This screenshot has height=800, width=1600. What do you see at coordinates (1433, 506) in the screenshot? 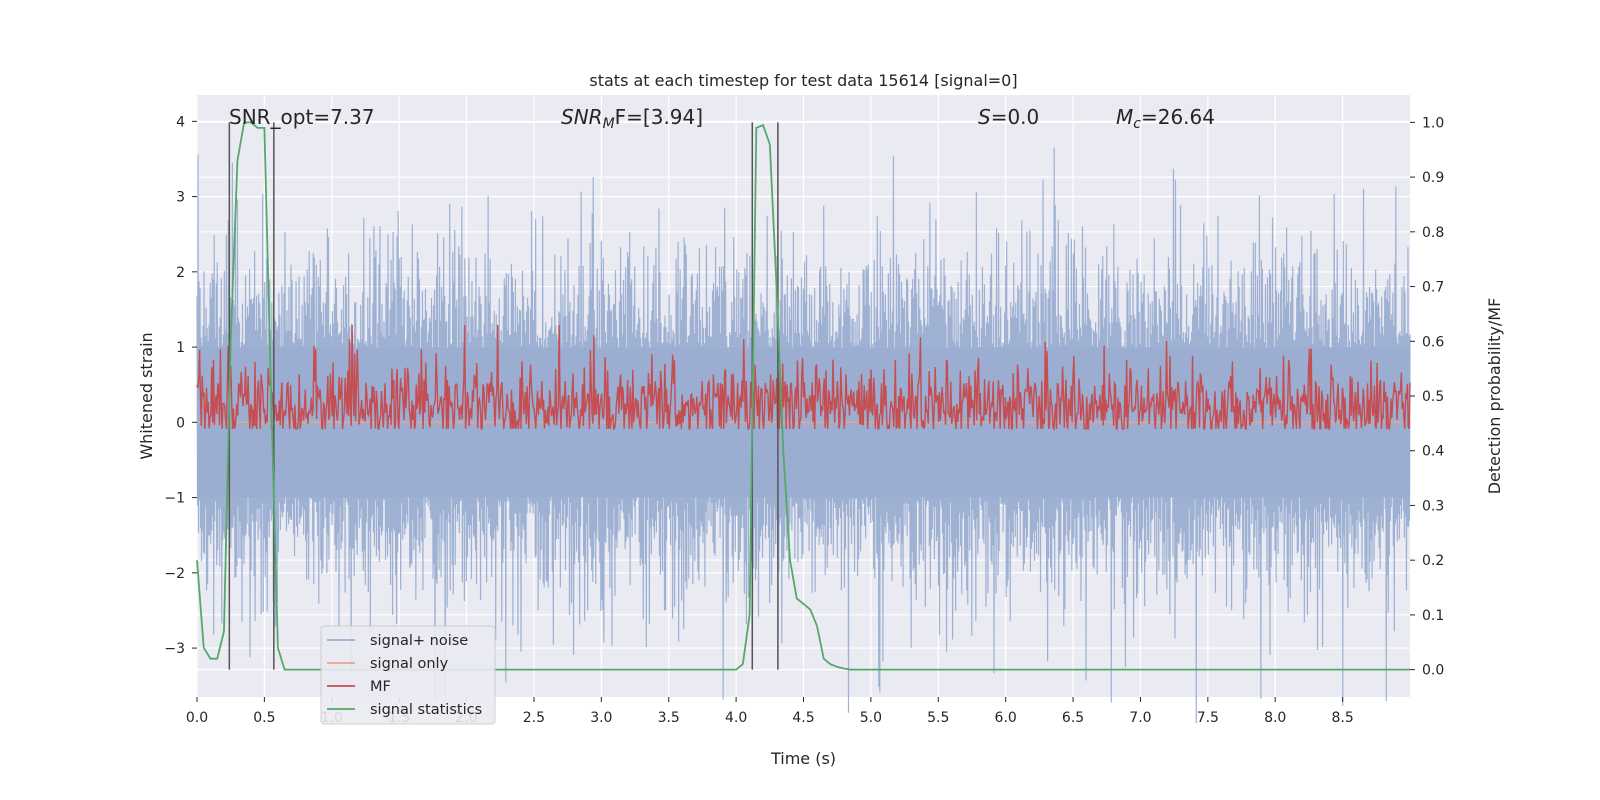
I see `y-right-tick-label: 0.3` at bounding box center [1433, 506].